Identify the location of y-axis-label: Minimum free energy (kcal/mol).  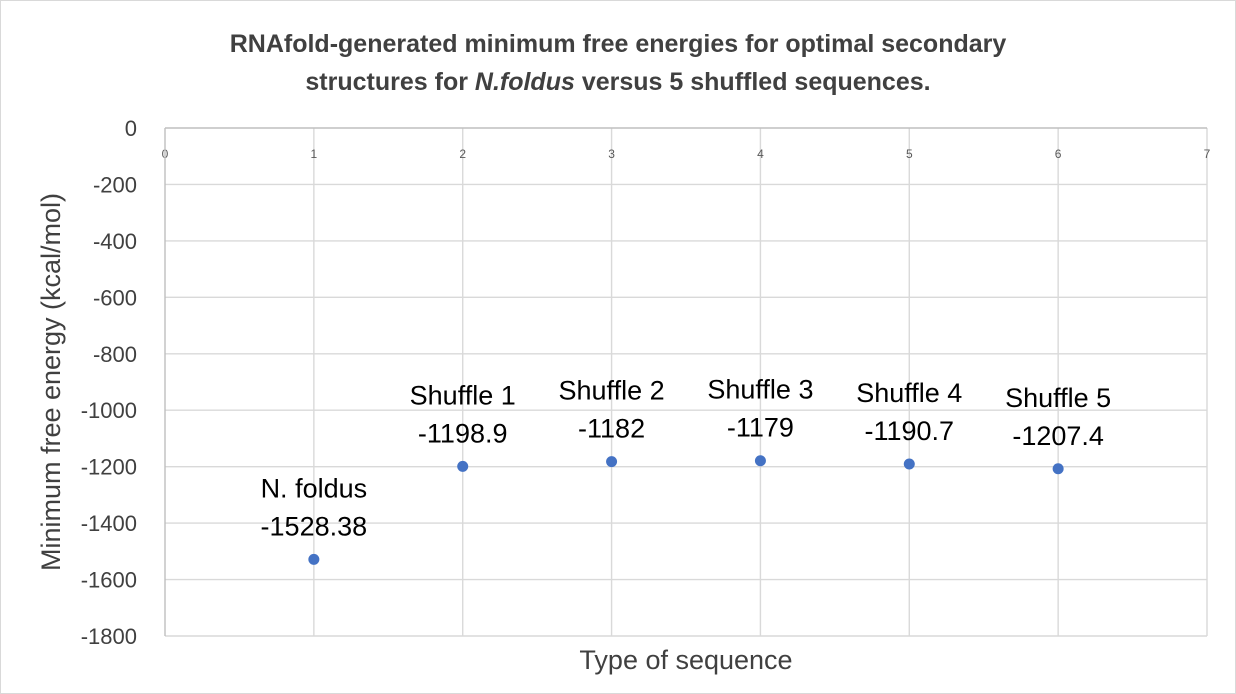
(51, 382).